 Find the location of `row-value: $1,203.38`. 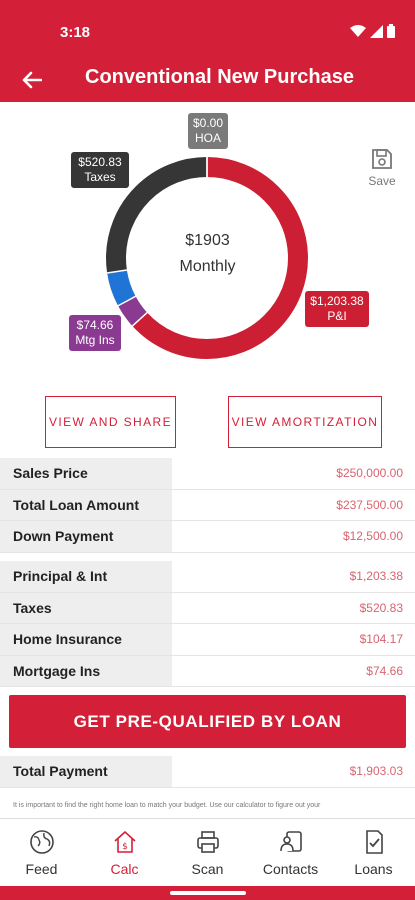

row-value: $1,203.38 is located at coordinates (376, 576).